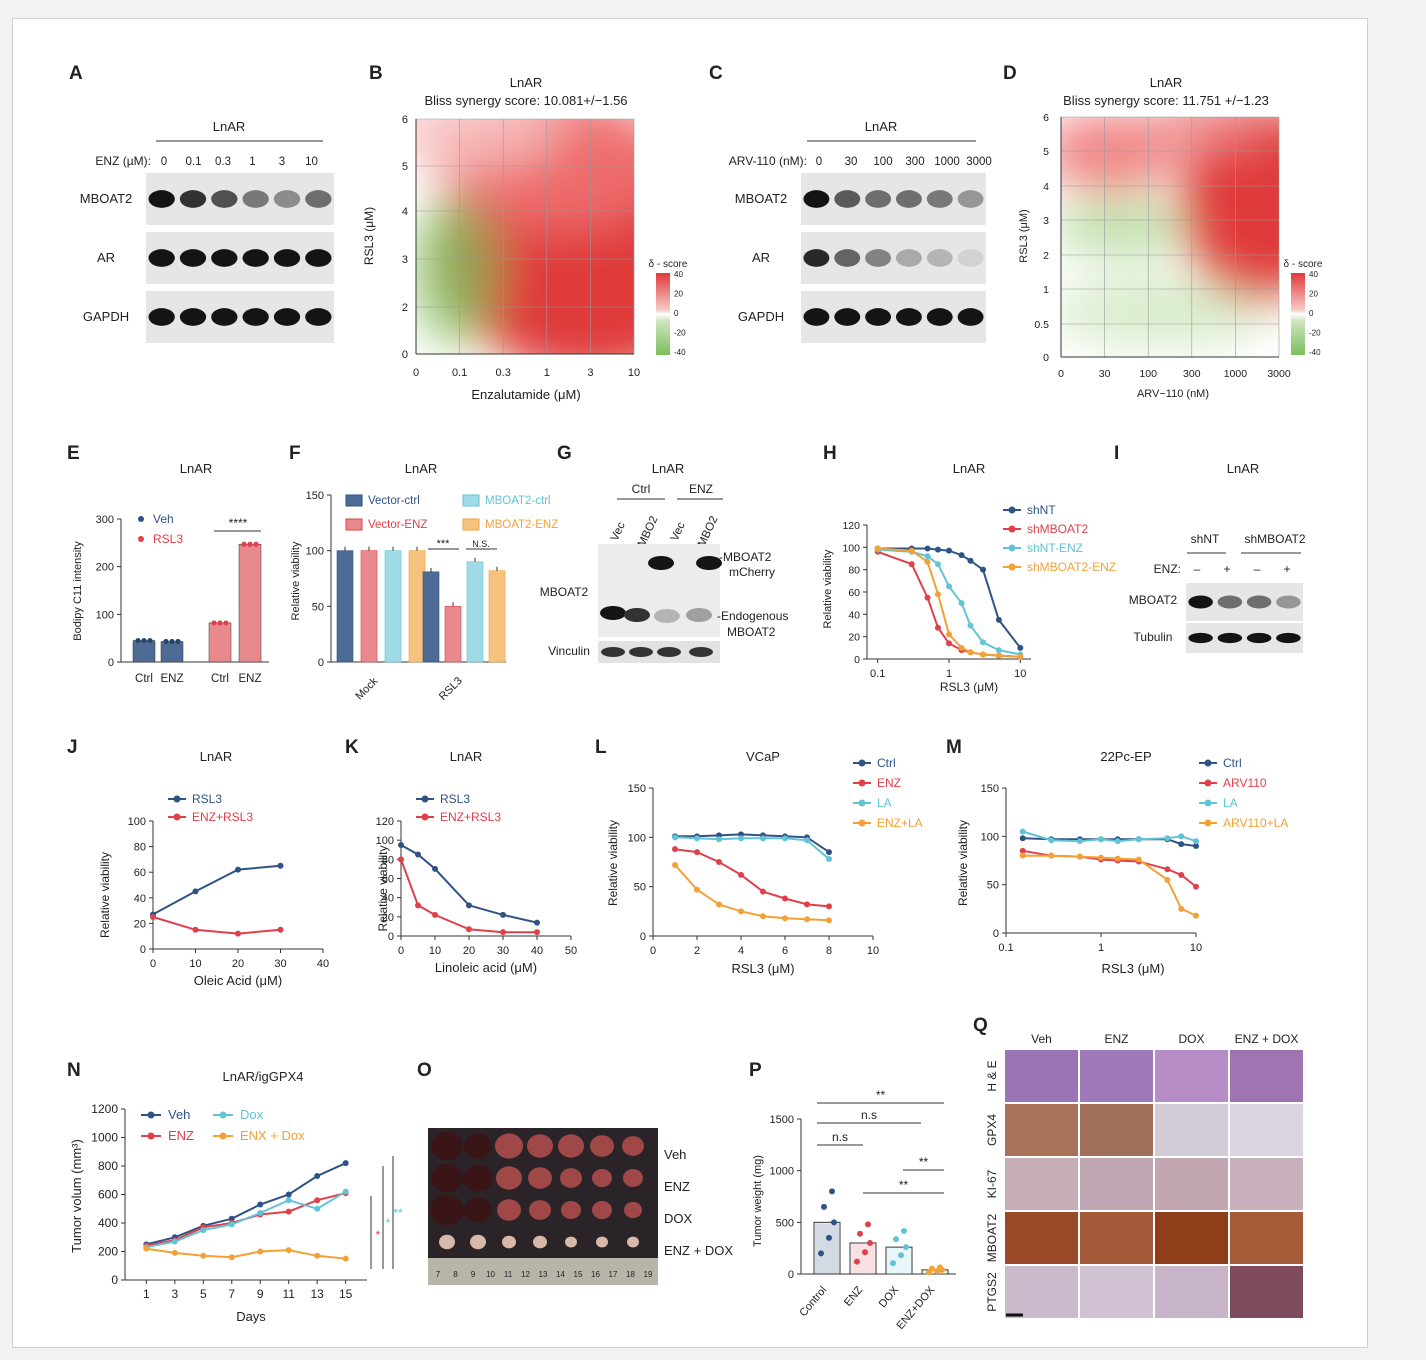 Image resolution: width=1426 pixels, height=1360 pixels. I want to click on series-line-enz-rsl3, so click(216, 925).